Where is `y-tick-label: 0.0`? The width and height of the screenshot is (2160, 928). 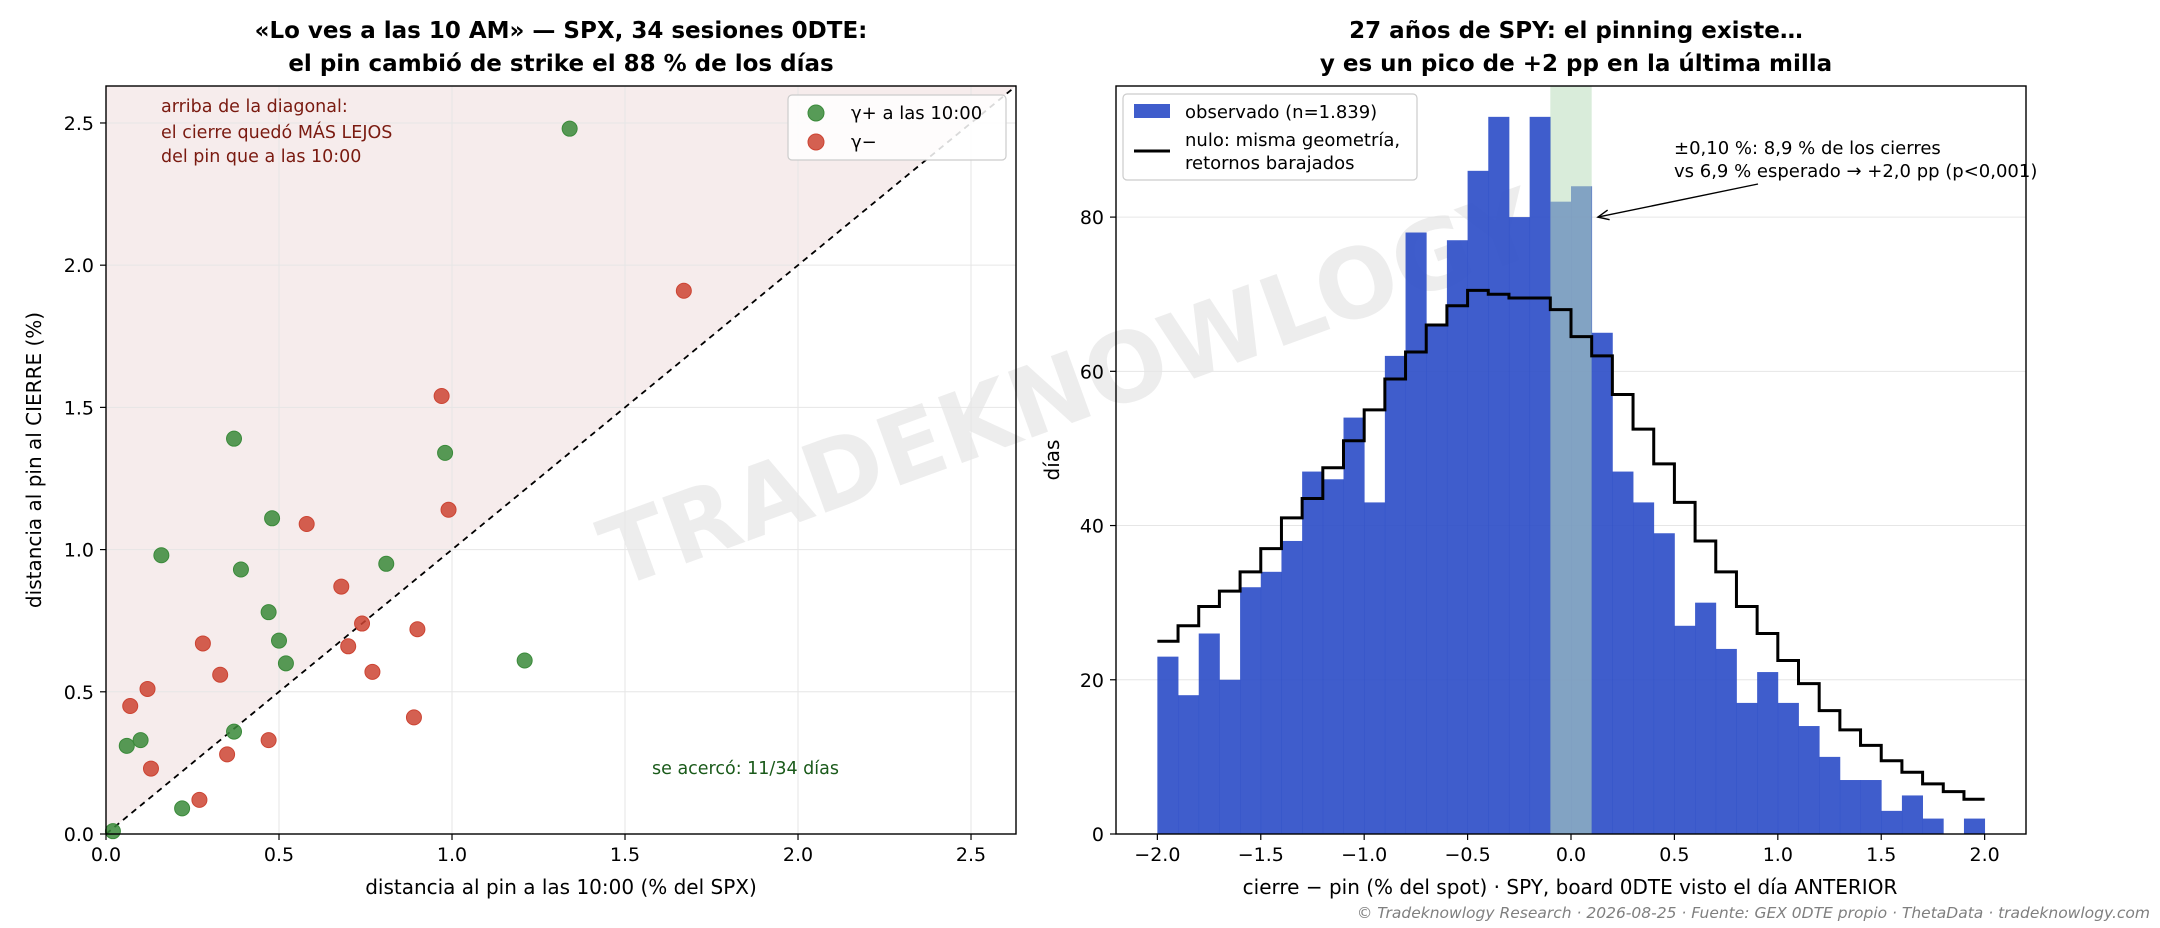
y-tick-label: 0.0 is located at coordinates (79, 835).